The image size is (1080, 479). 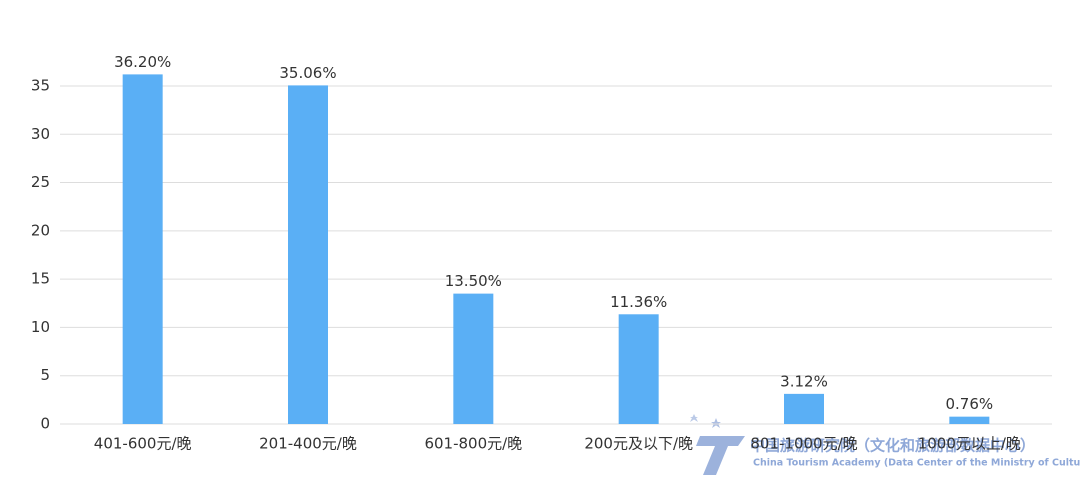 What do you see at coordinates (892, 446) in the screenshot?
I see `watermark-title: 中国旅游研究院（文化和旅游部数据中心）` at bounding box center [892, 446].